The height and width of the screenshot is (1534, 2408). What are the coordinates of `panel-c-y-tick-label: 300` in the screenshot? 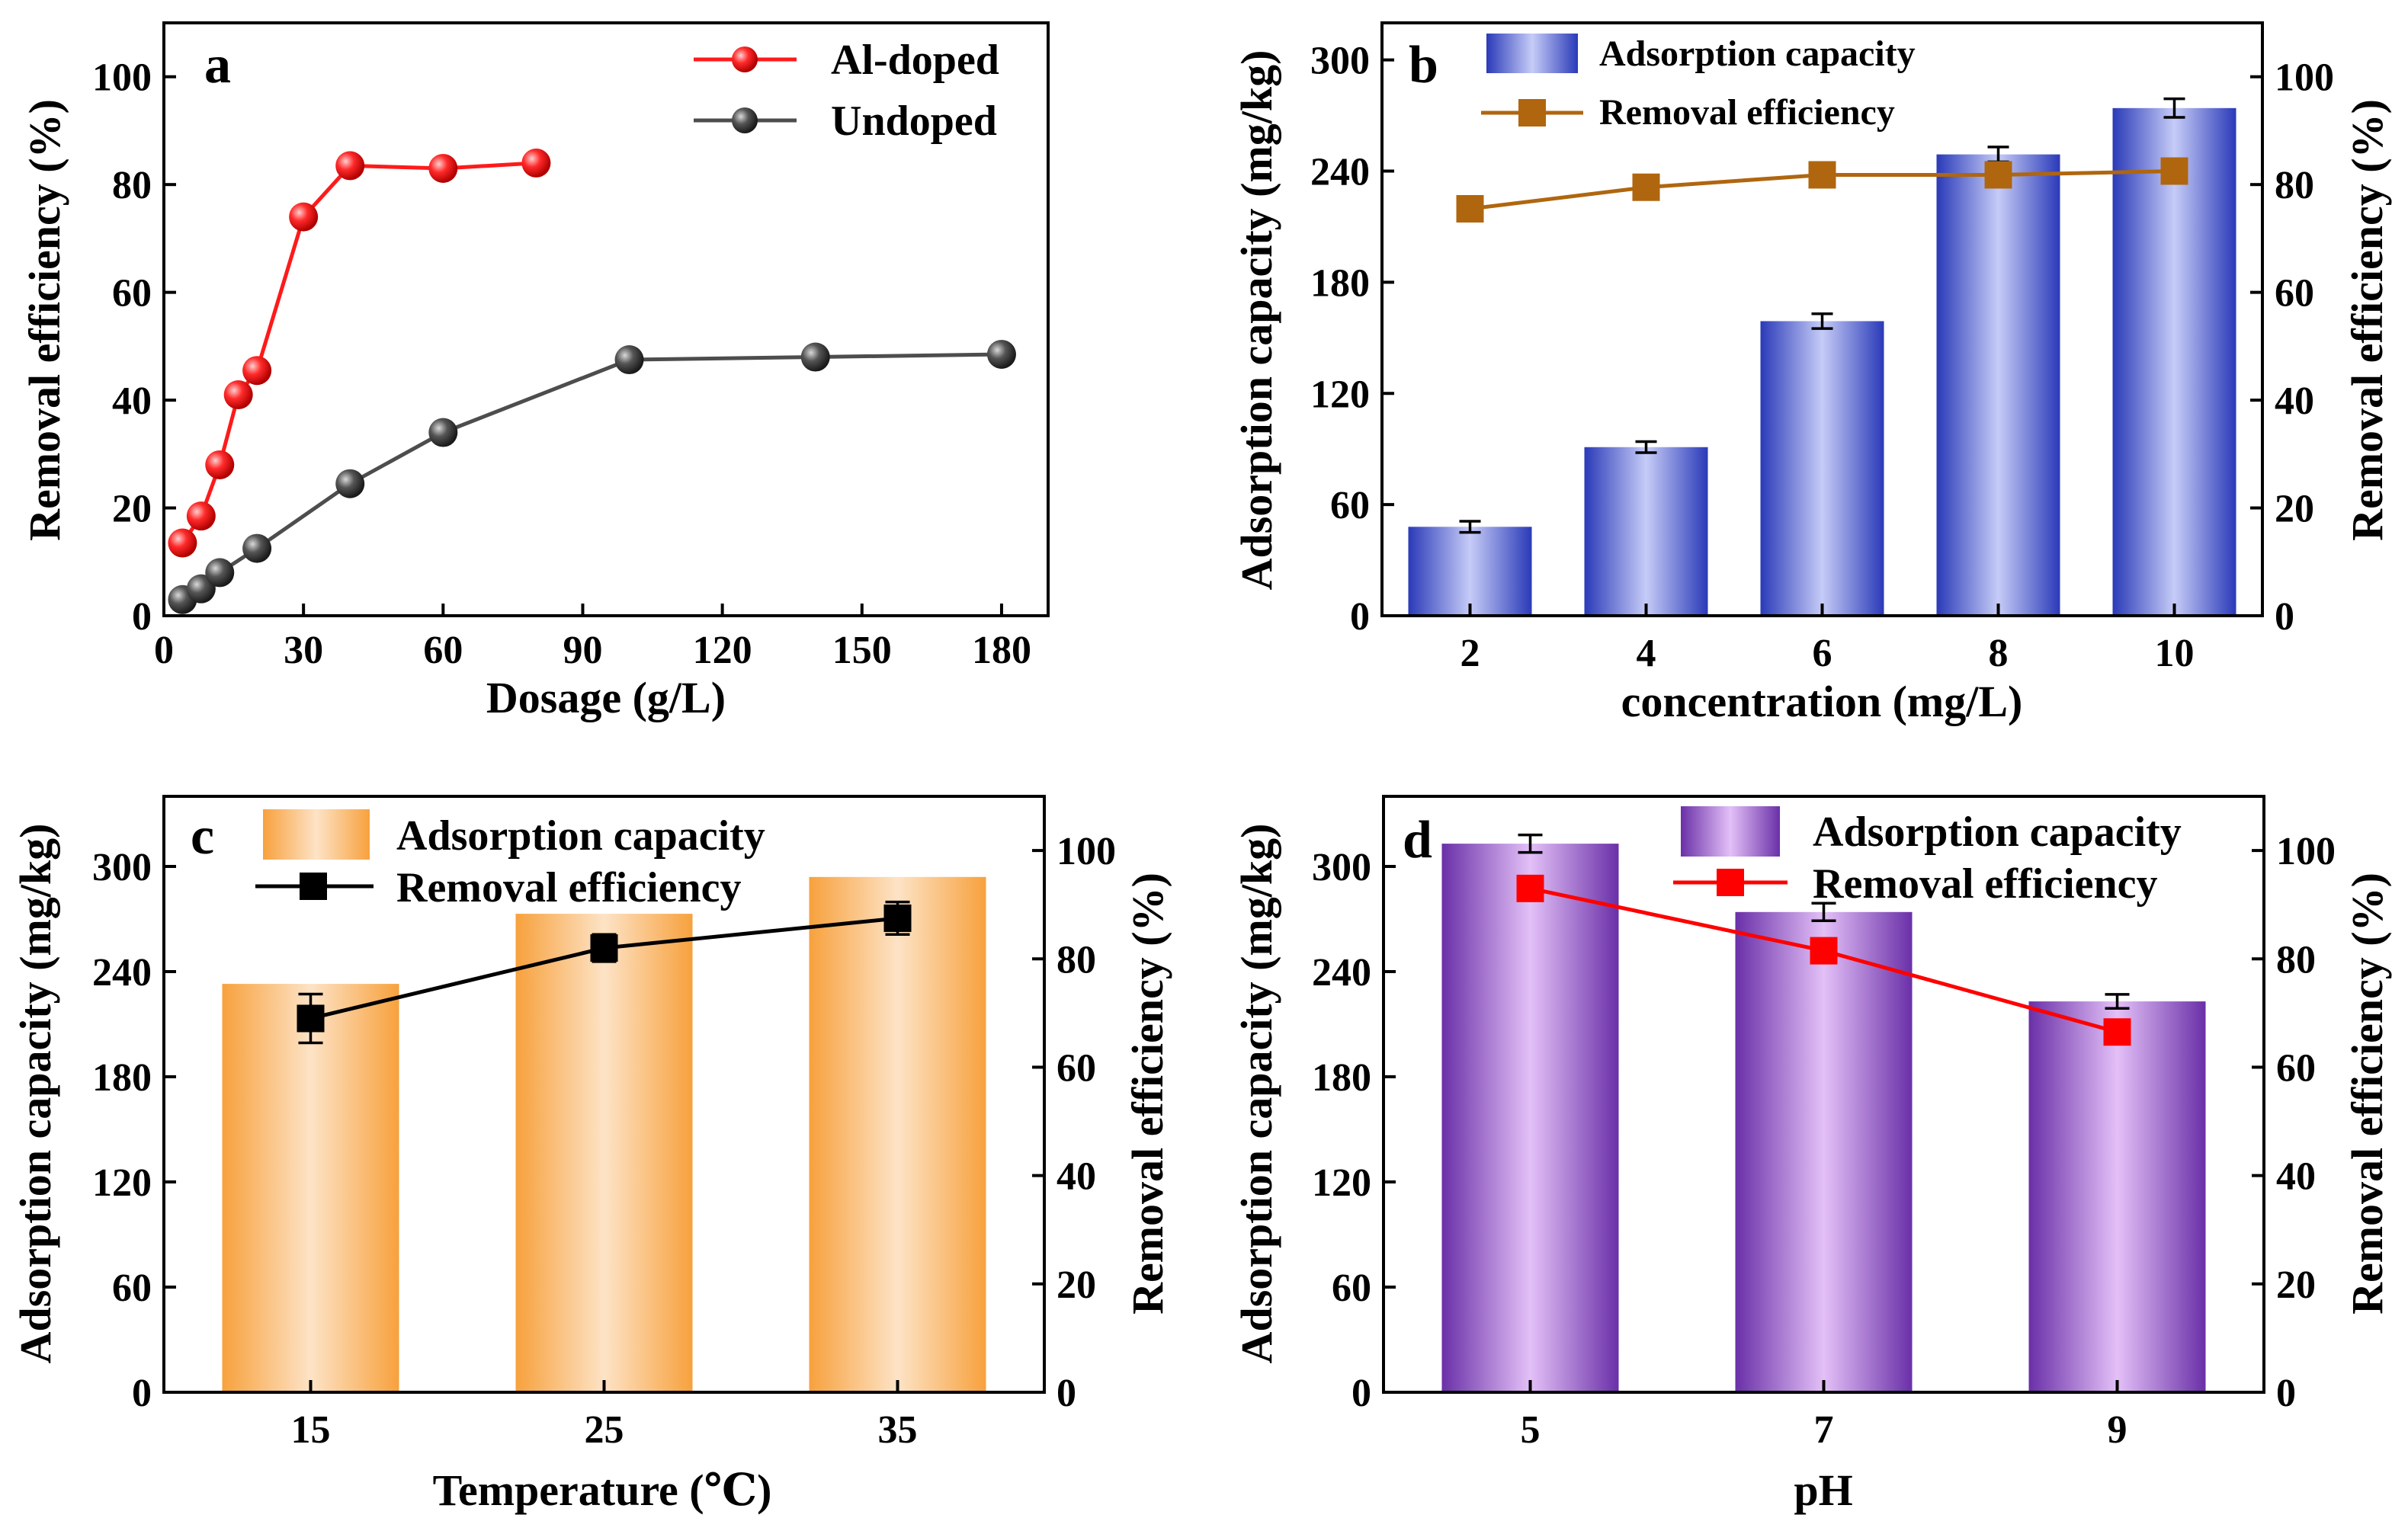 It's located at (122, 867).